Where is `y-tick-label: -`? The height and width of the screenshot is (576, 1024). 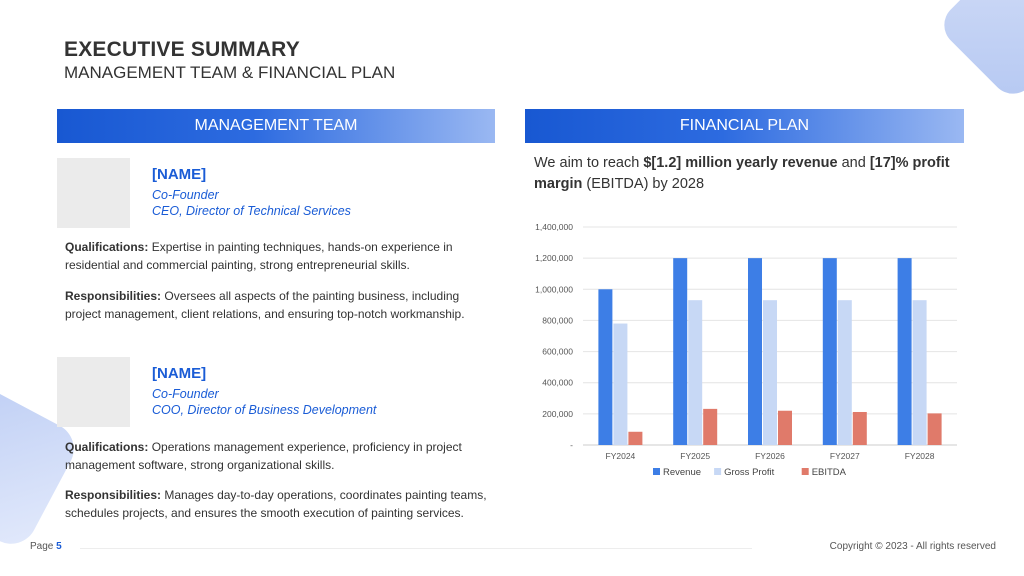
y-tick-label: - is located at coordinates (571, 445).